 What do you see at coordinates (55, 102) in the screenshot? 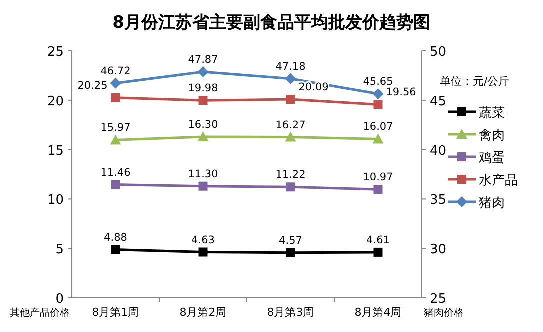
I see `y-tick-label: 20` at bounding box center [55, 102].